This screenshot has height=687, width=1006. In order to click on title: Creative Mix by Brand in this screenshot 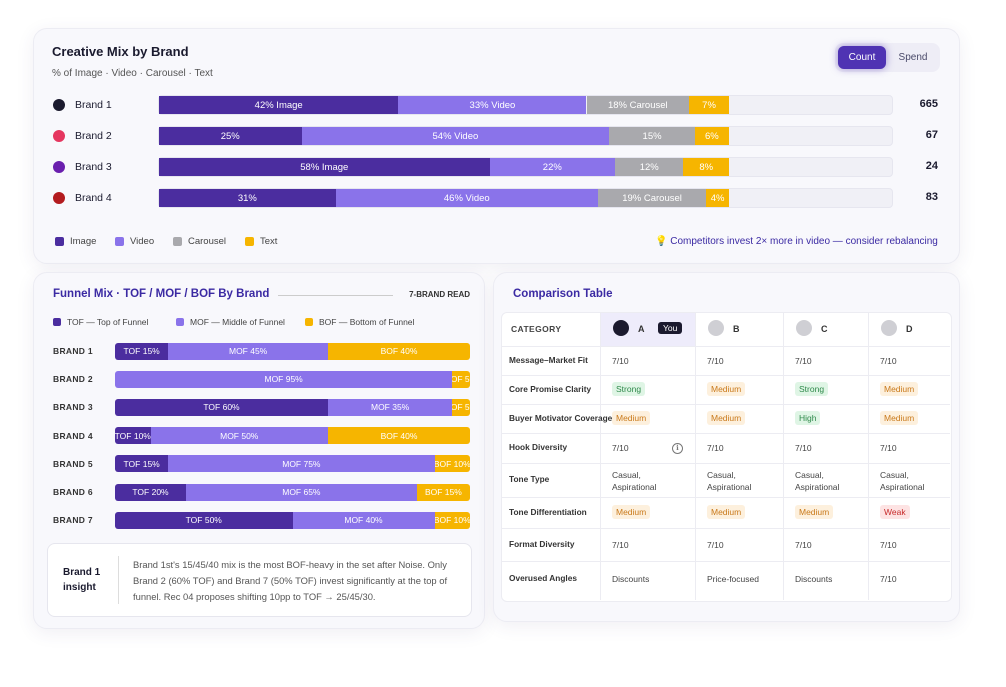, I will do `click(120, 51)`.